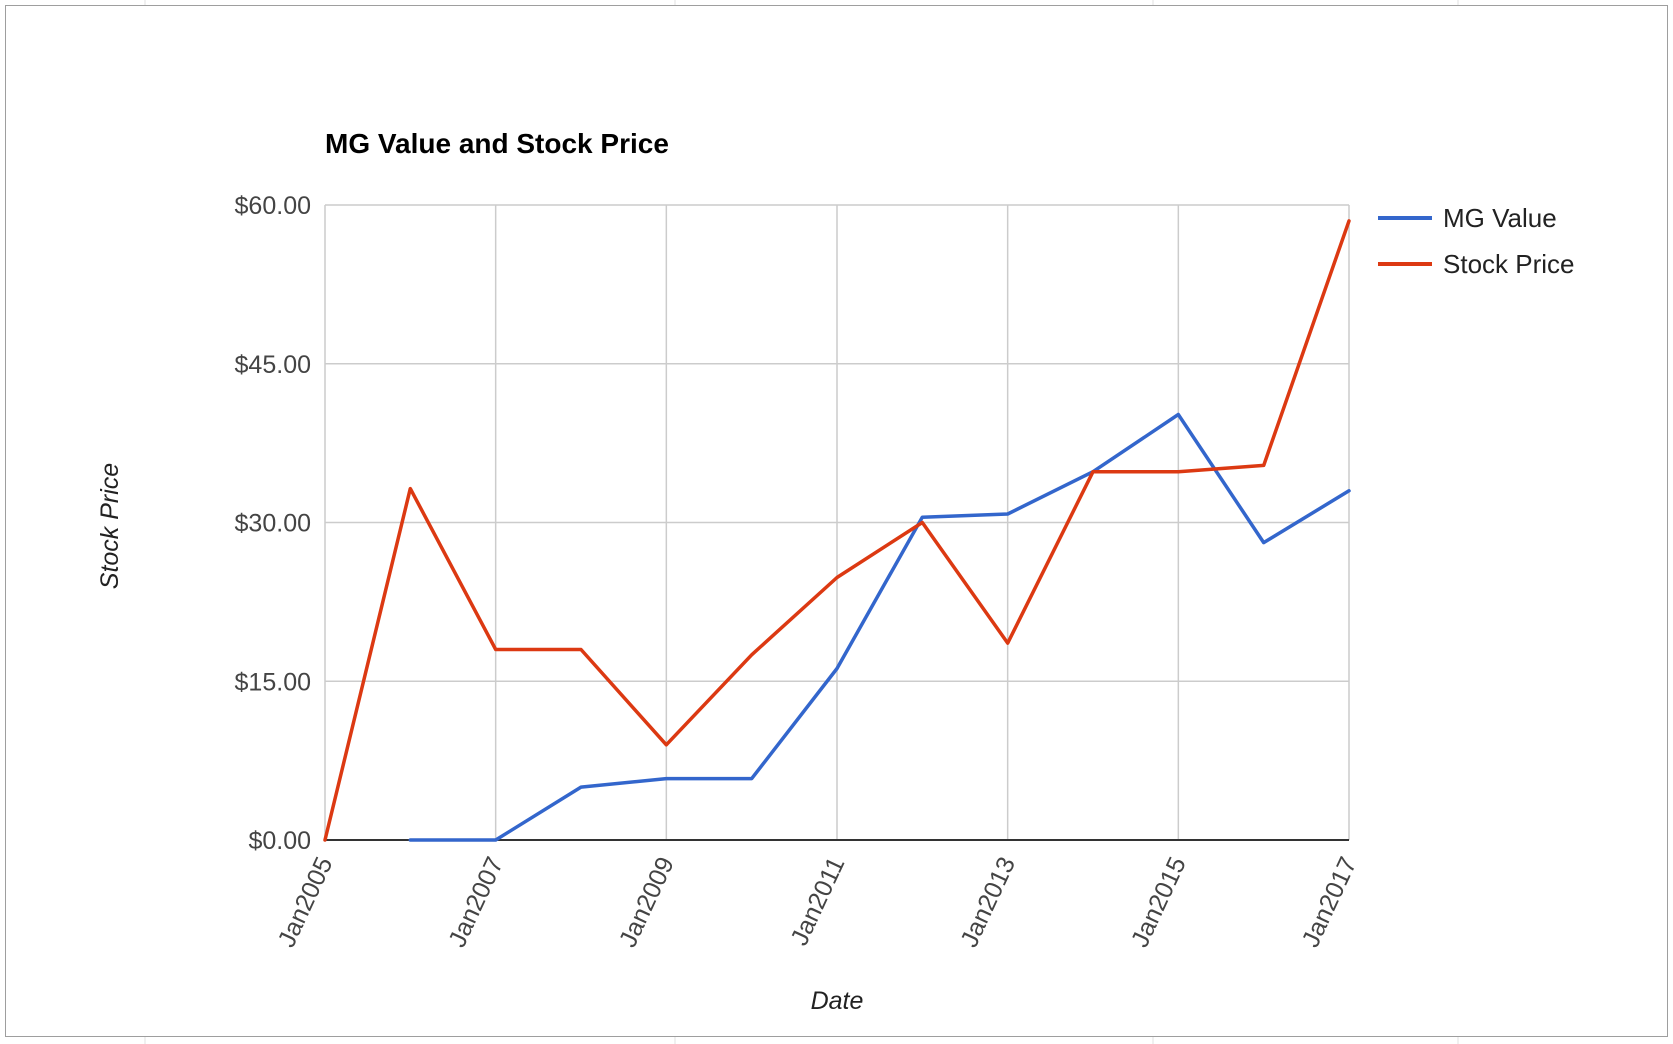 Image resolution: width=1673 pixels, height=1044 pixels. Describe the element at coordinates (1159, 902) in the screenshot. I see `x-tick-label: Jan2015` at that location.